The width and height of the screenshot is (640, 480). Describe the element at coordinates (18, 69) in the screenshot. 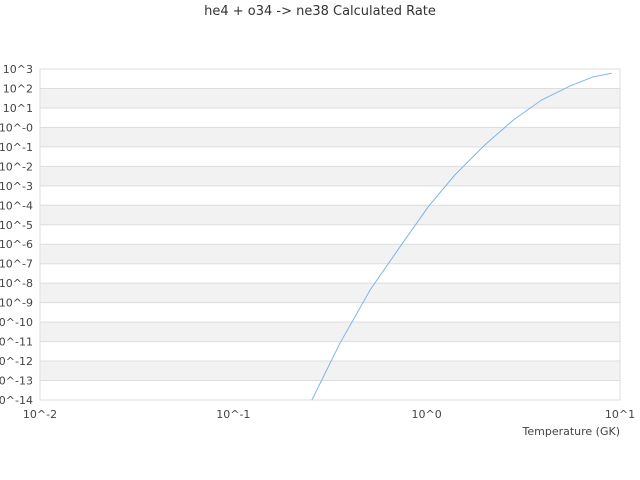

I see `y-tick-label: 10^3` at that location.